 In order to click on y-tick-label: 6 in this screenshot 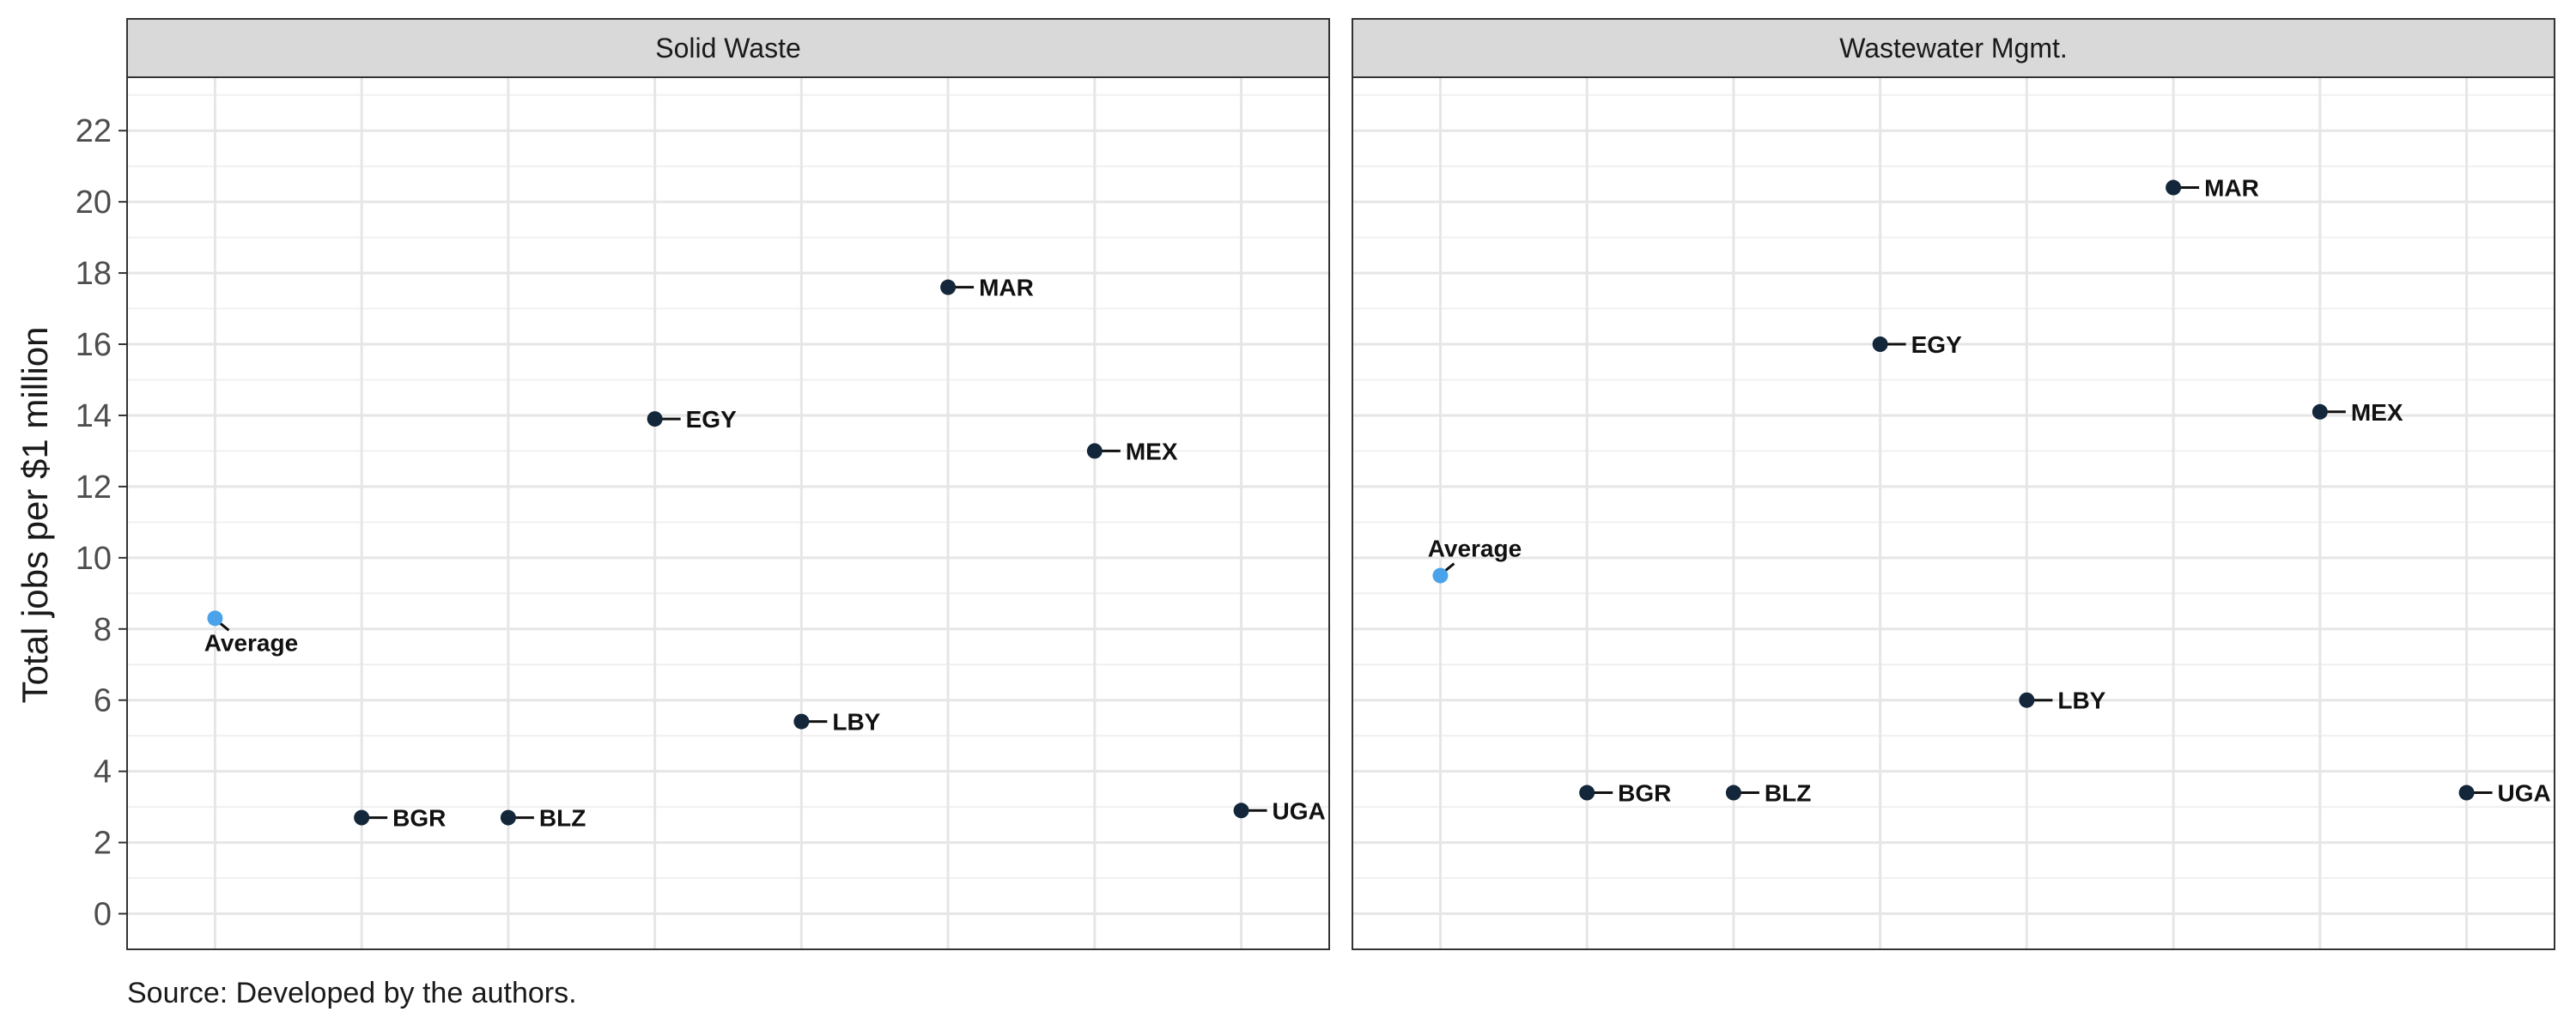, I will do `click(103, 701)`.